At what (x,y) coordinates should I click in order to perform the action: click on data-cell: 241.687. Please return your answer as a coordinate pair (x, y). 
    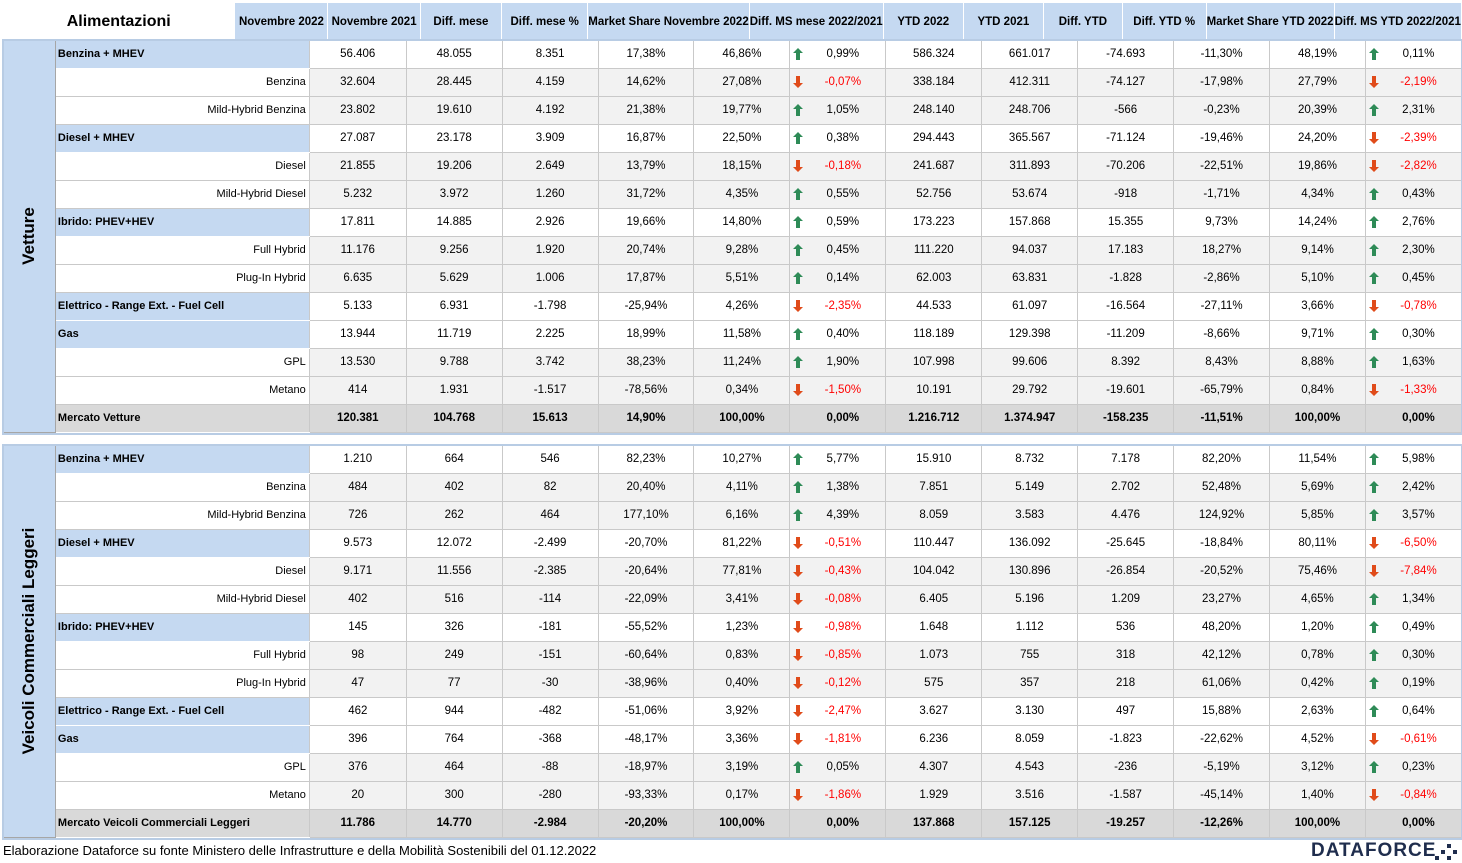
    Looking at the image, I should click on (934, 166).